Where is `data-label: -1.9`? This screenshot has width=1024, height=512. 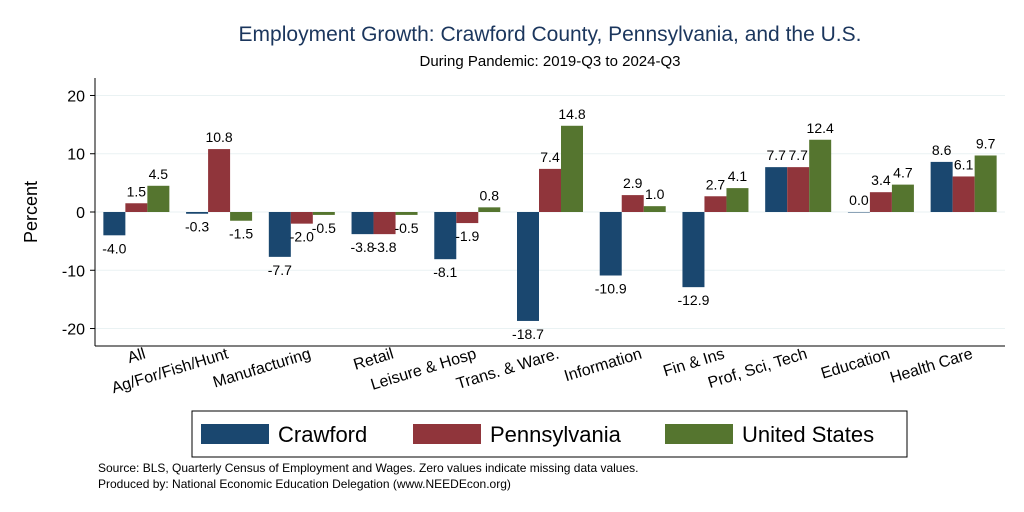
data-label: -1.9 is located at coordinates (467, 236).